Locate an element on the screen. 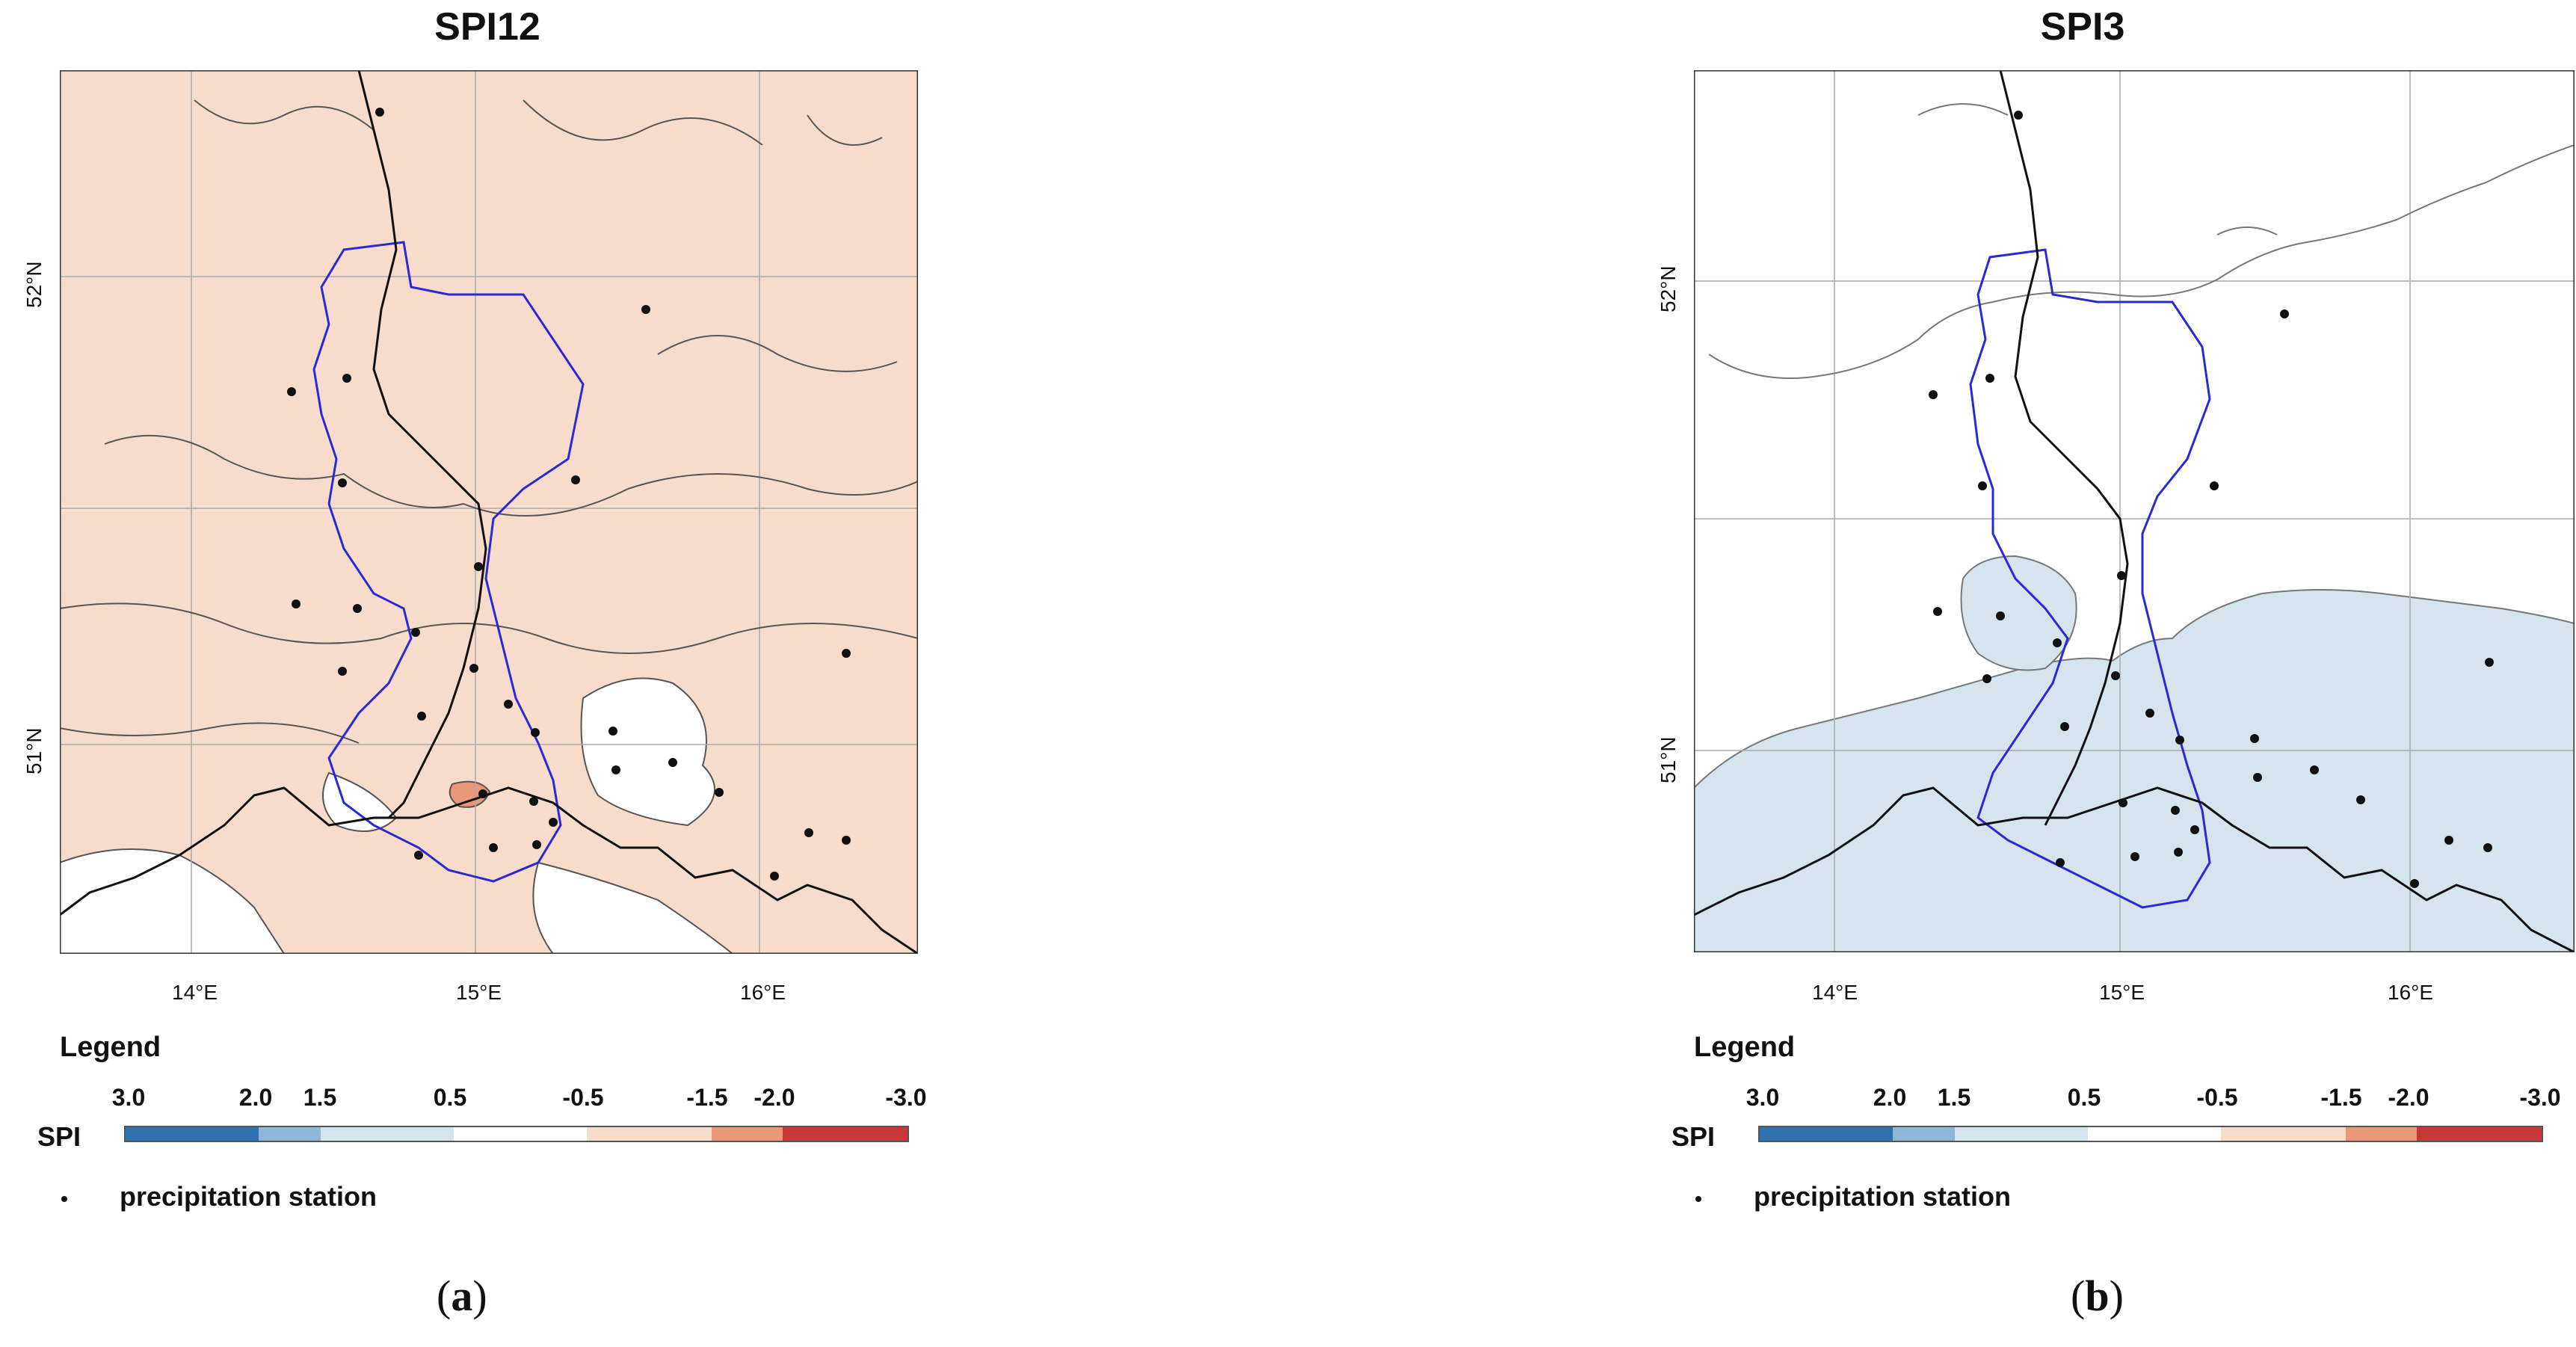 The width and height of the screenshot is (2576, 1347). dry-patch is located at coordinates (470, 794).